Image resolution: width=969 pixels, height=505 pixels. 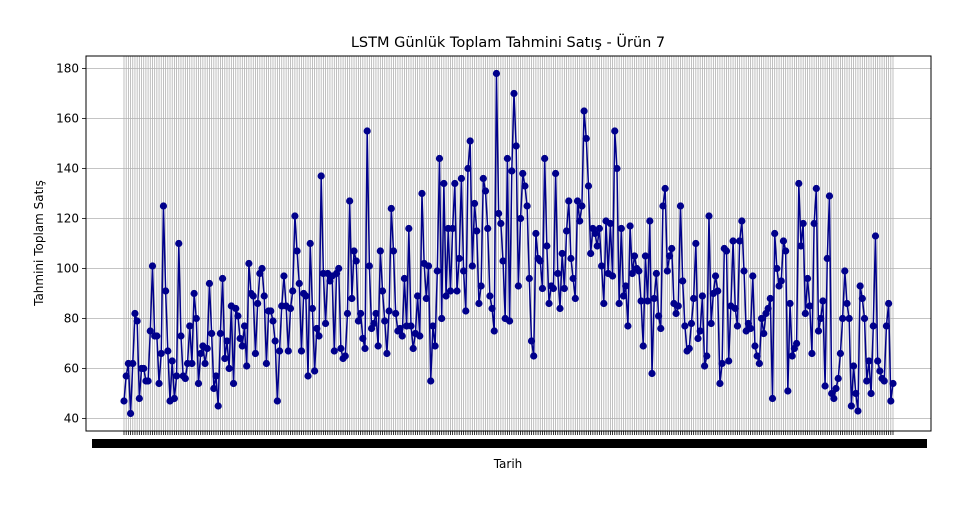 I want to click on x-ticks, so click(x=509, y=439).